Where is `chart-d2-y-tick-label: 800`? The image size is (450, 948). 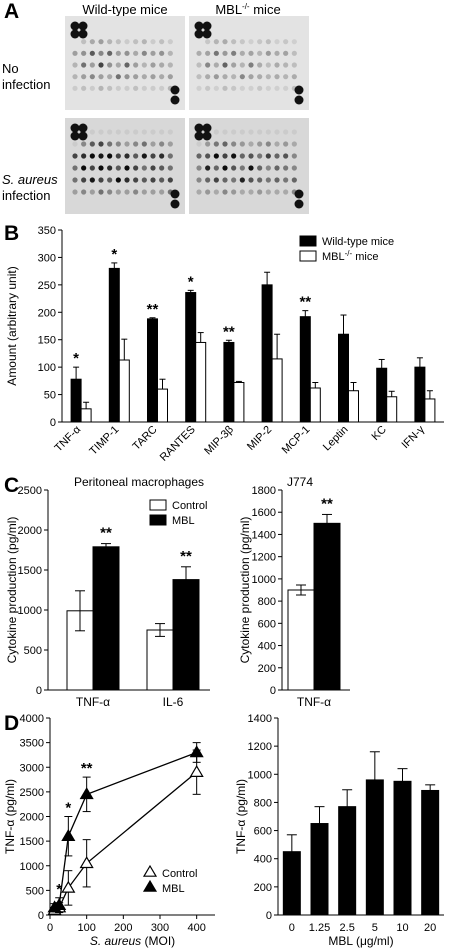 chart-d2-y-tick-label: 800 is located at coordinates (263, 803).